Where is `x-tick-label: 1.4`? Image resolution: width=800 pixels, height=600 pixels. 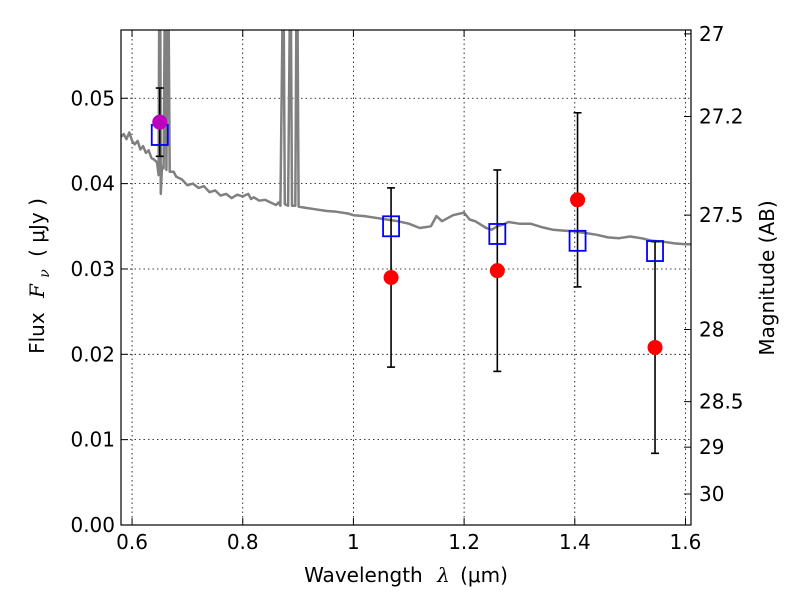
x-tick-label: 1.4 is located at coordinates (575, 542).